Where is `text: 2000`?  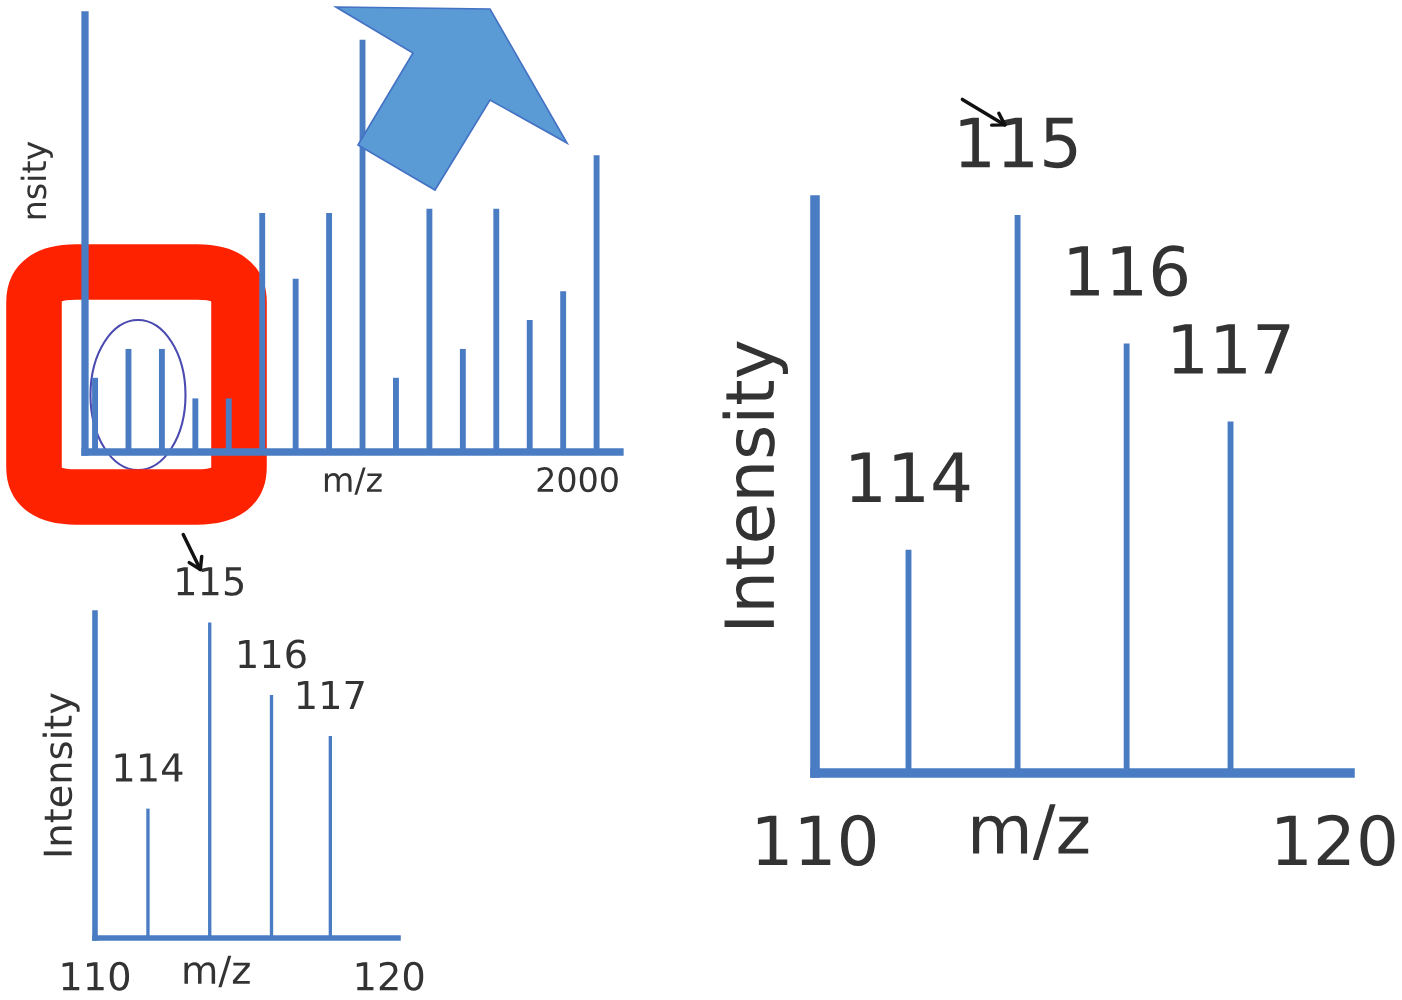 text: 2000 is located at coordinates (577, 479).